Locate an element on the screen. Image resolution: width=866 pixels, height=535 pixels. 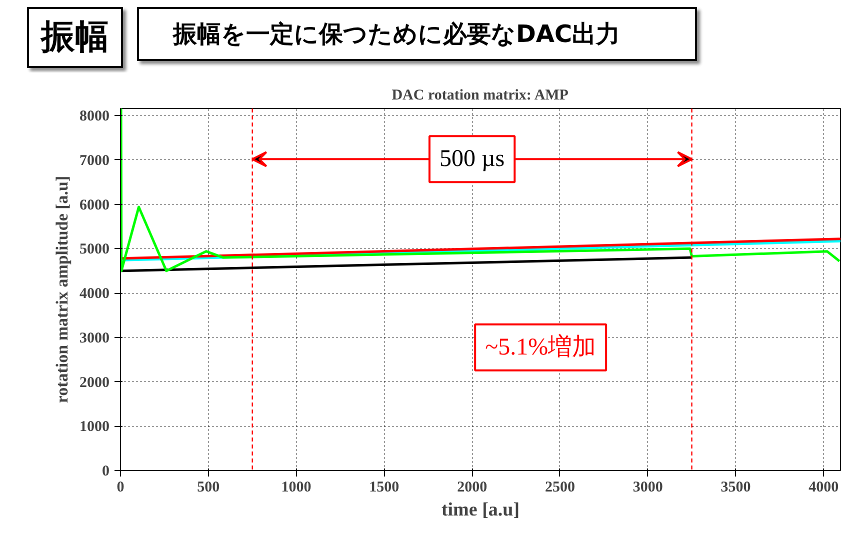
chart-title: DAC rotation matrix: AMP is located at coordinates (480, 96).